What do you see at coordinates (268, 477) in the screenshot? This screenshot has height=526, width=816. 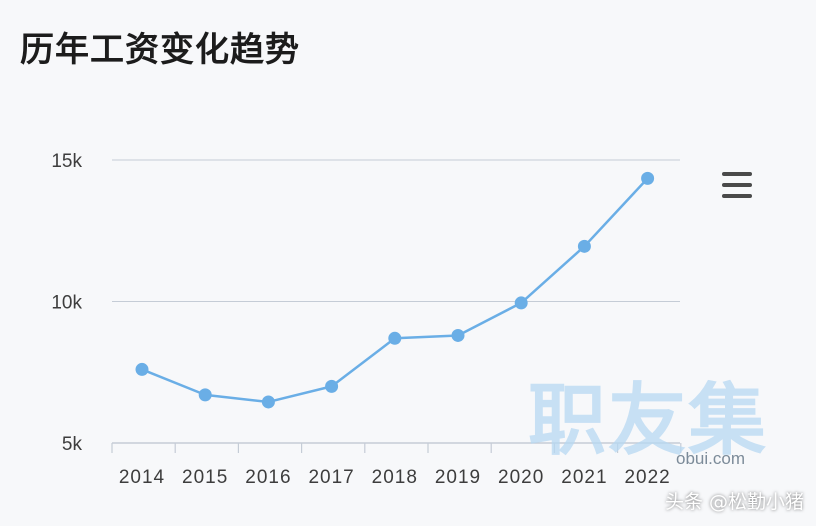 I see `x-tick-label: 2016` at bounding box center [268, 477].